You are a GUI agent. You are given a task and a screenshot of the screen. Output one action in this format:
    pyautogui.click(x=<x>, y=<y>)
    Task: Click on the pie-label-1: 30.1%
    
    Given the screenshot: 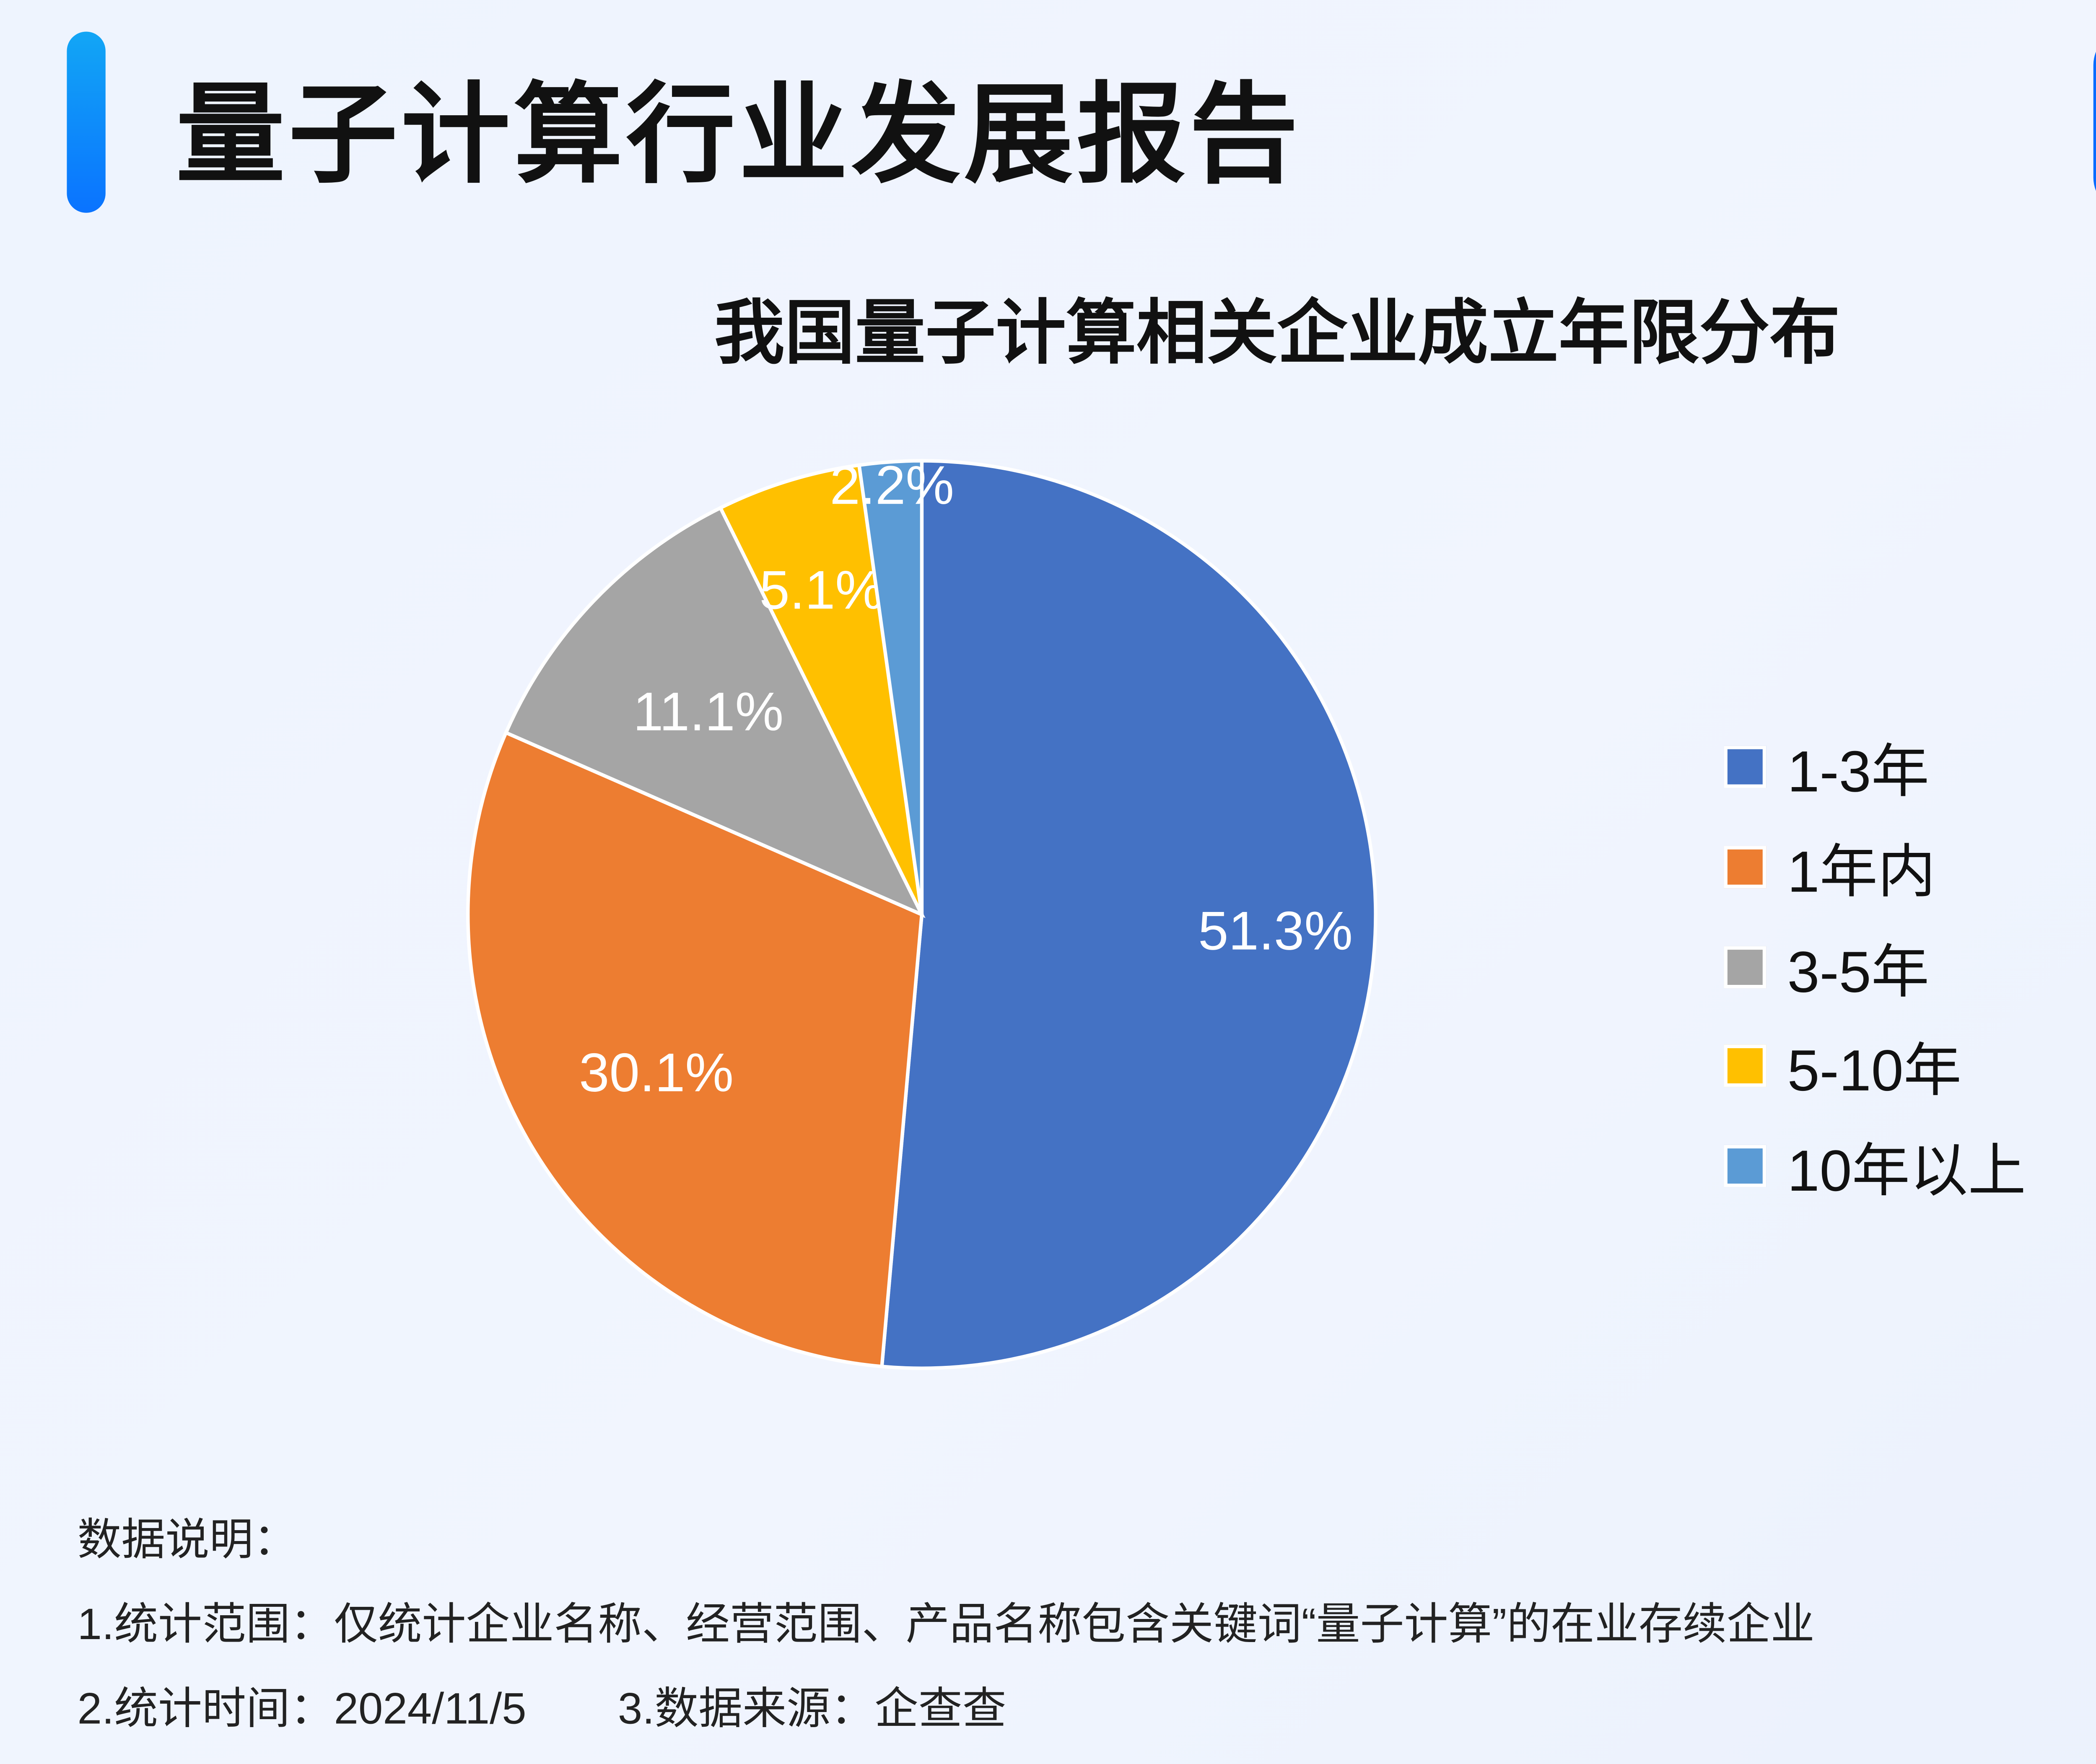 What is the action you would take?
    pyautogui.click(x=657, y=1072)
    